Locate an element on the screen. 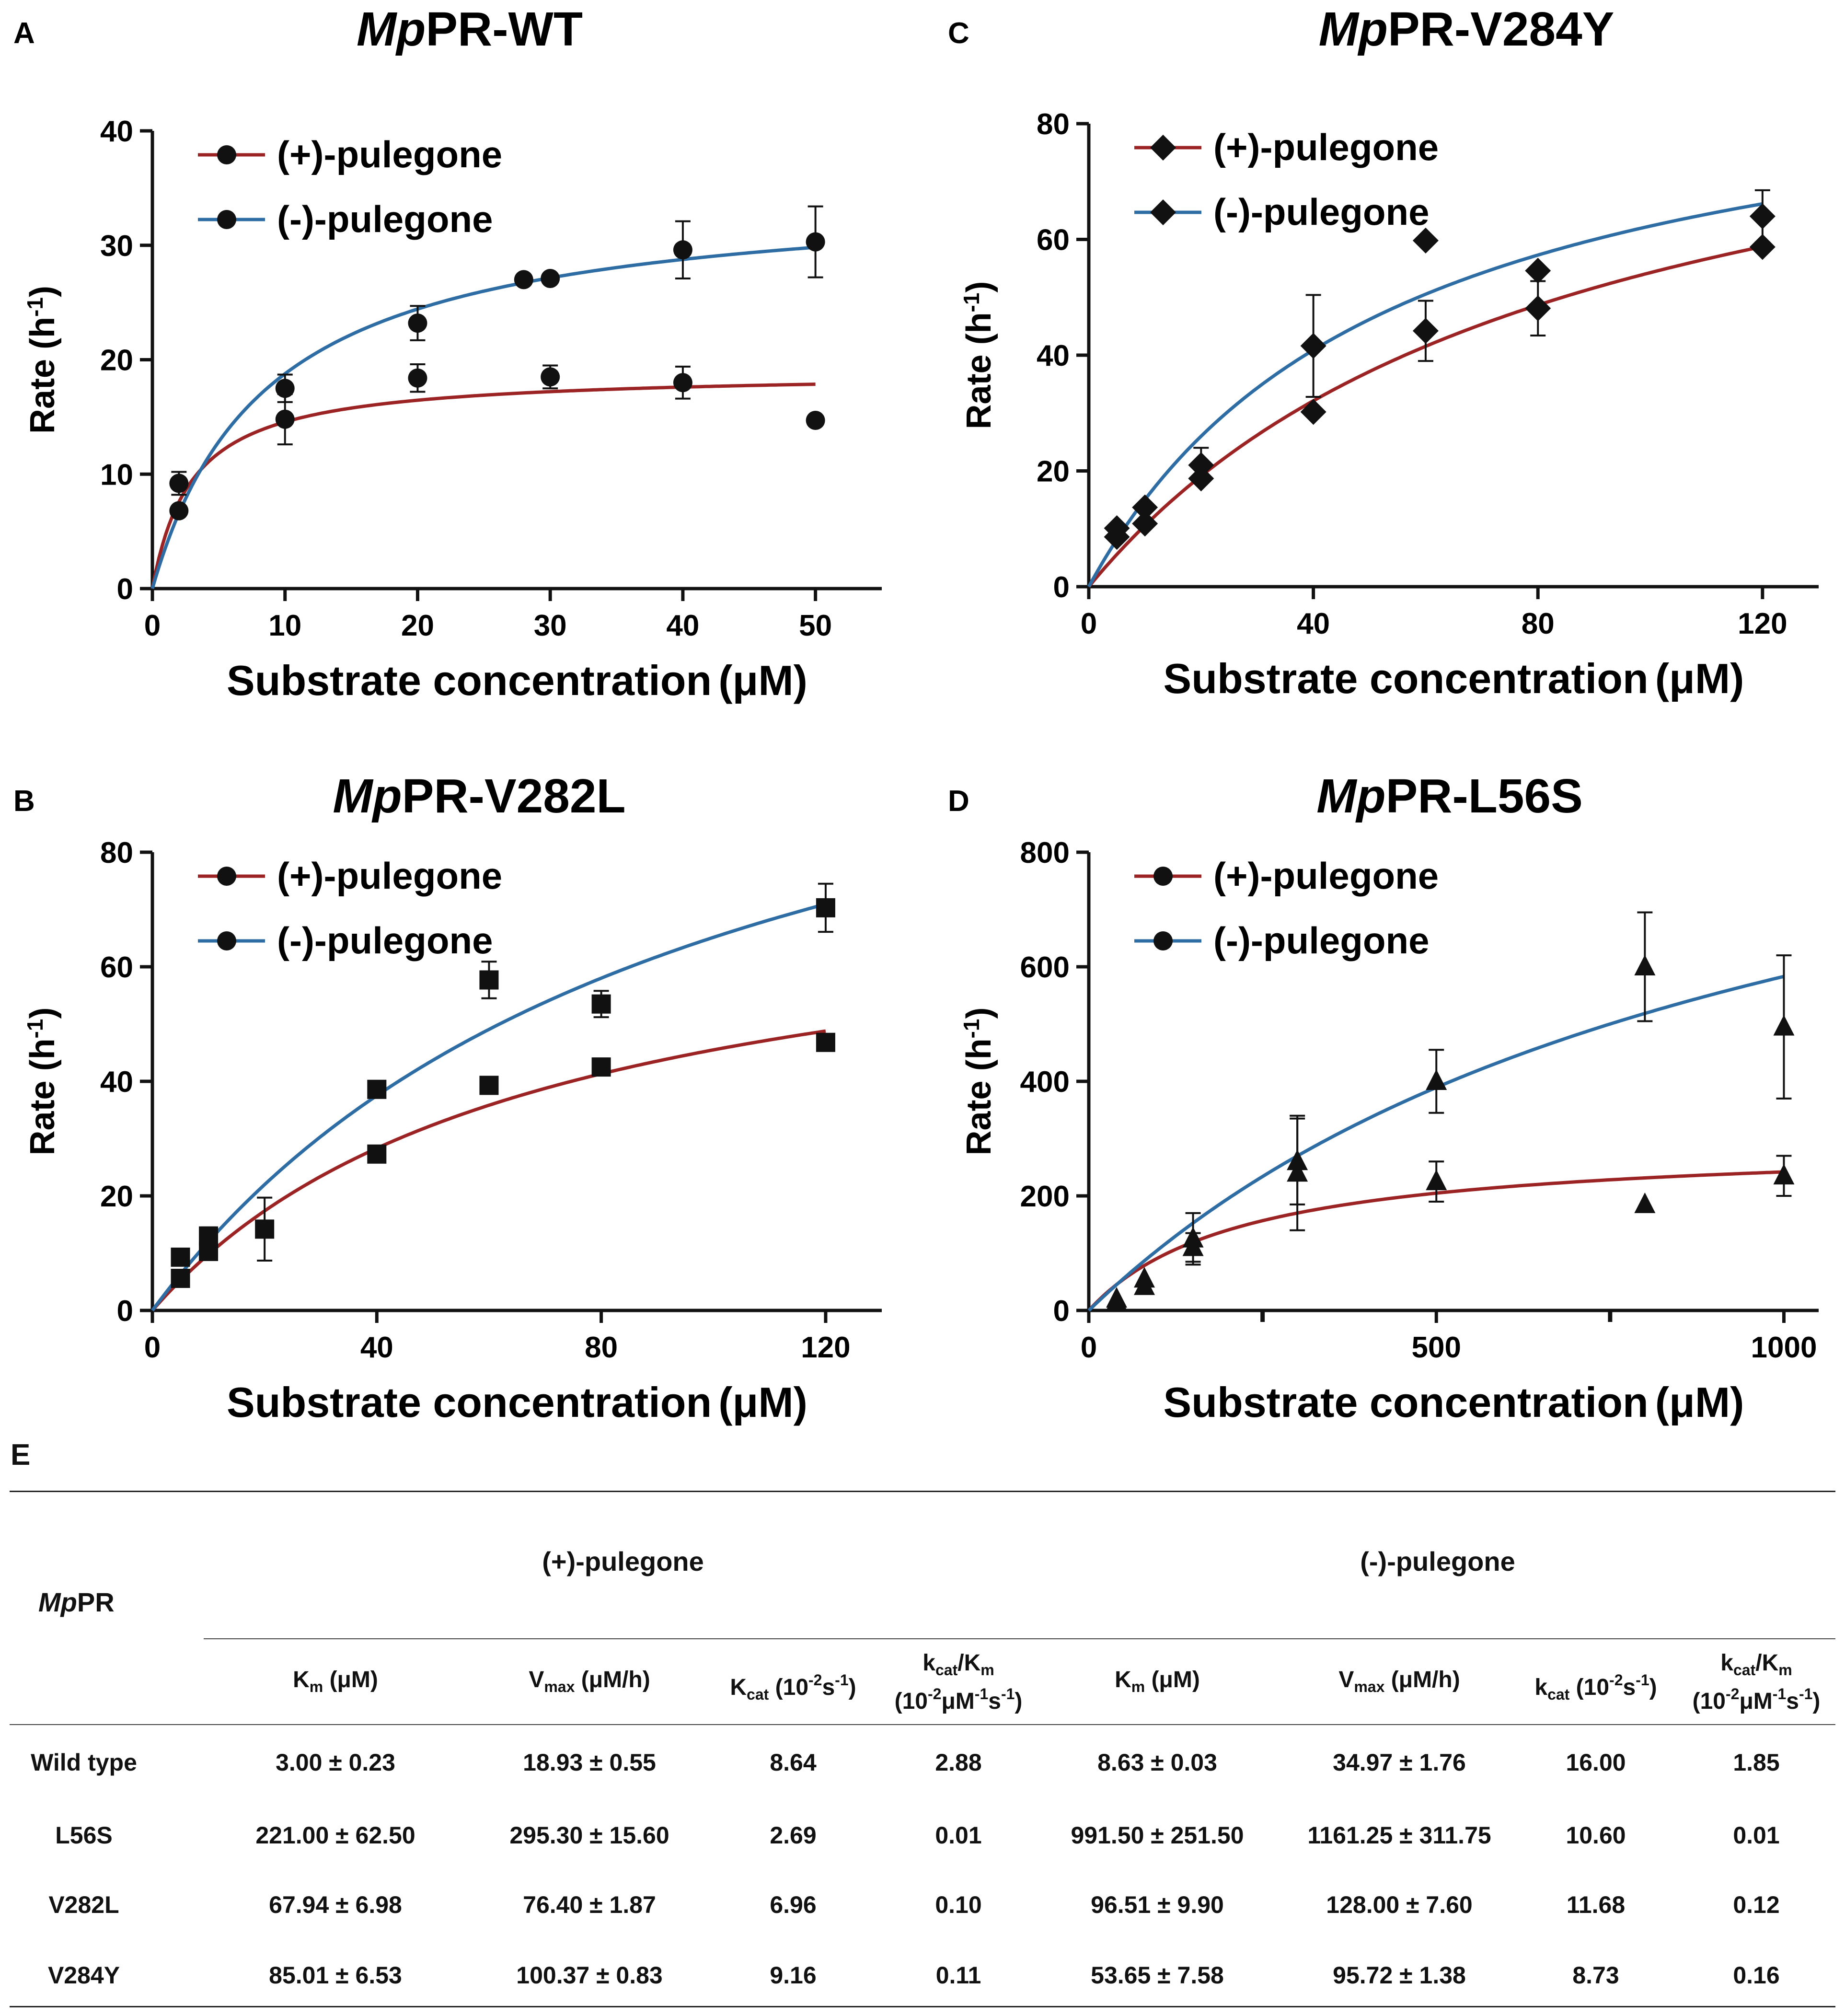 This screenshot has width=1845, height=2016. table-cell: 76.40 ± 1.87 is located at coordinates (589, 1904).